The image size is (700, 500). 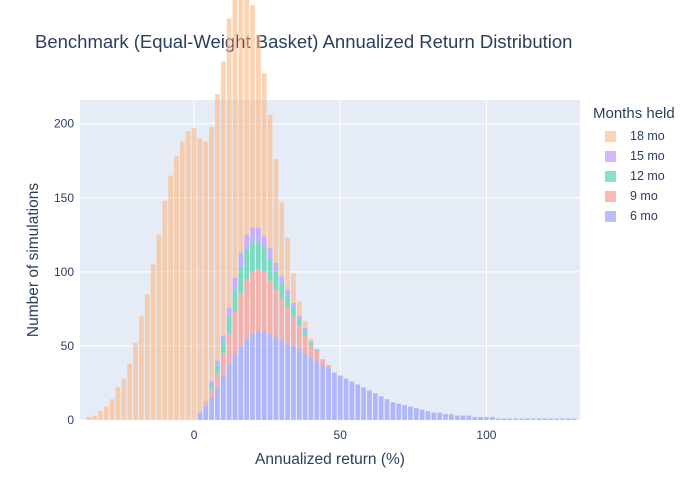 I want to click on legend-label: 12 mo, so click(x=647, y=176).